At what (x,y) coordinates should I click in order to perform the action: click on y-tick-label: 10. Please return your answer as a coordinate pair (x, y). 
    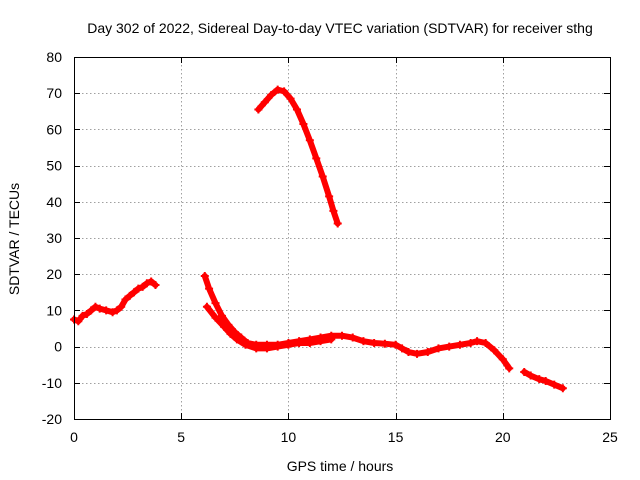
    Looking at the image, I should click on (54, 310).